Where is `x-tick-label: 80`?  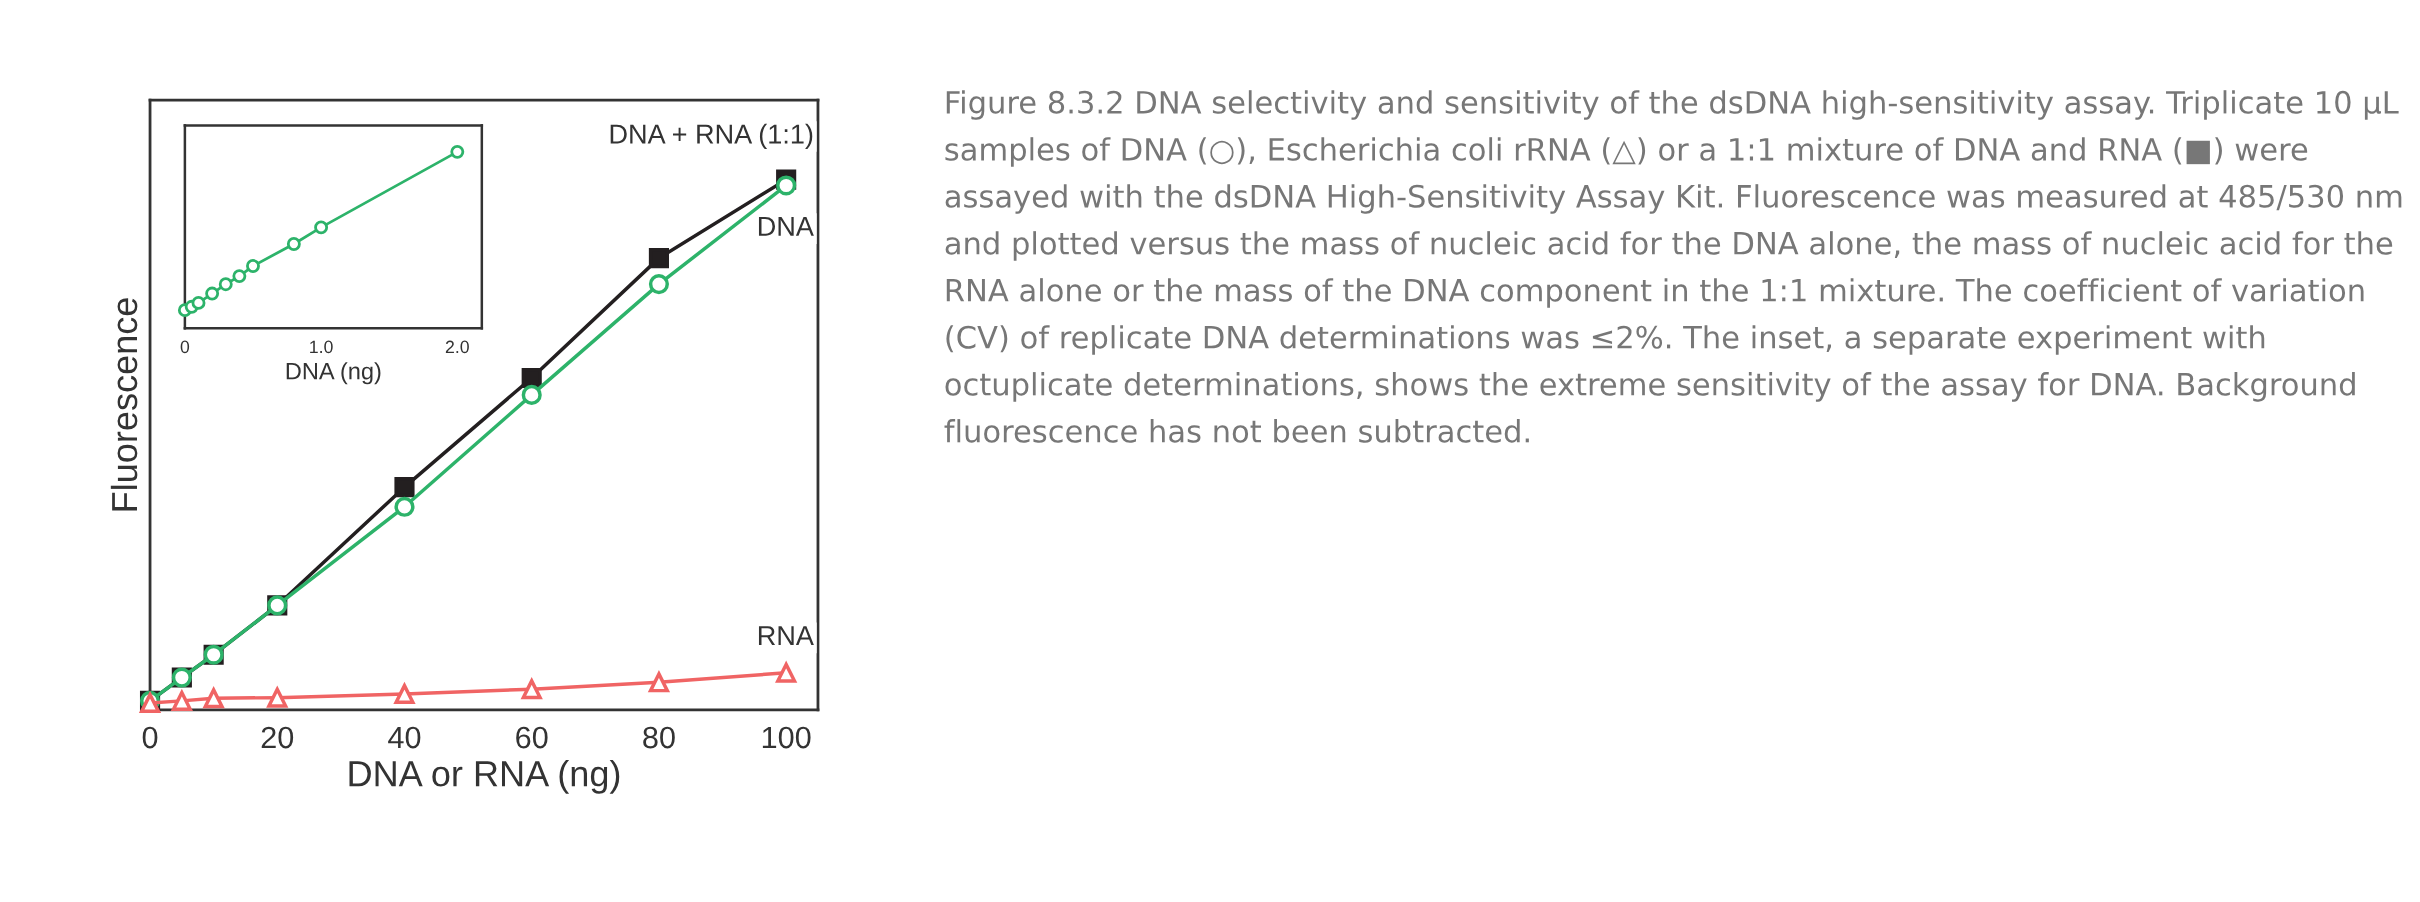 x-tick-label: 80 is located at coordinates (659, 737).